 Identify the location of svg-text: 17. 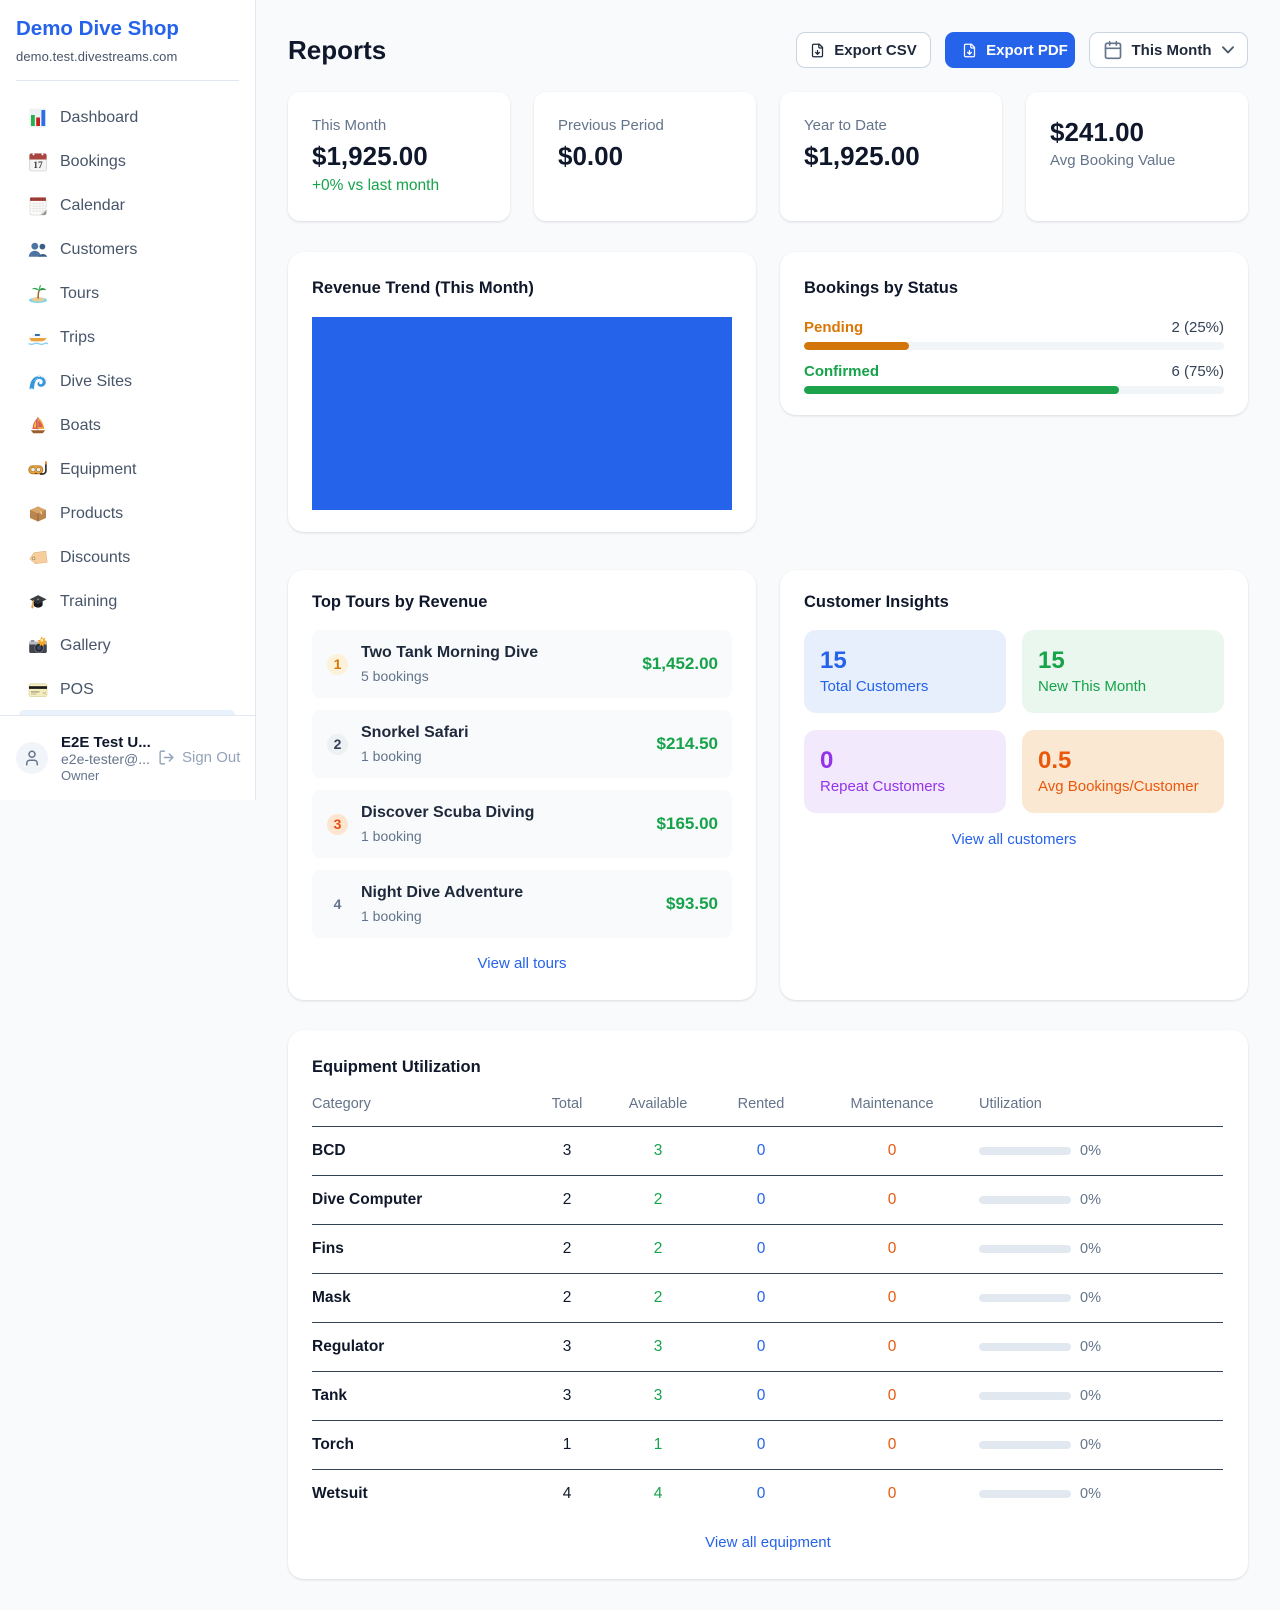
(38, 166).